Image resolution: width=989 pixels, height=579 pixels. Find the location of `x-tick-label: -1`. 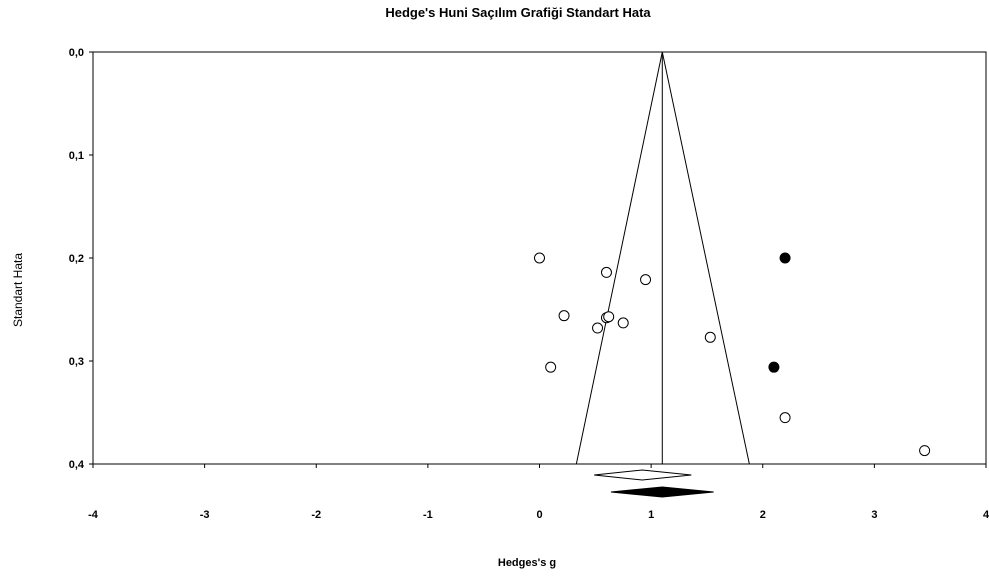

x-tick-label: -1 is located at coordinates (428, 515).